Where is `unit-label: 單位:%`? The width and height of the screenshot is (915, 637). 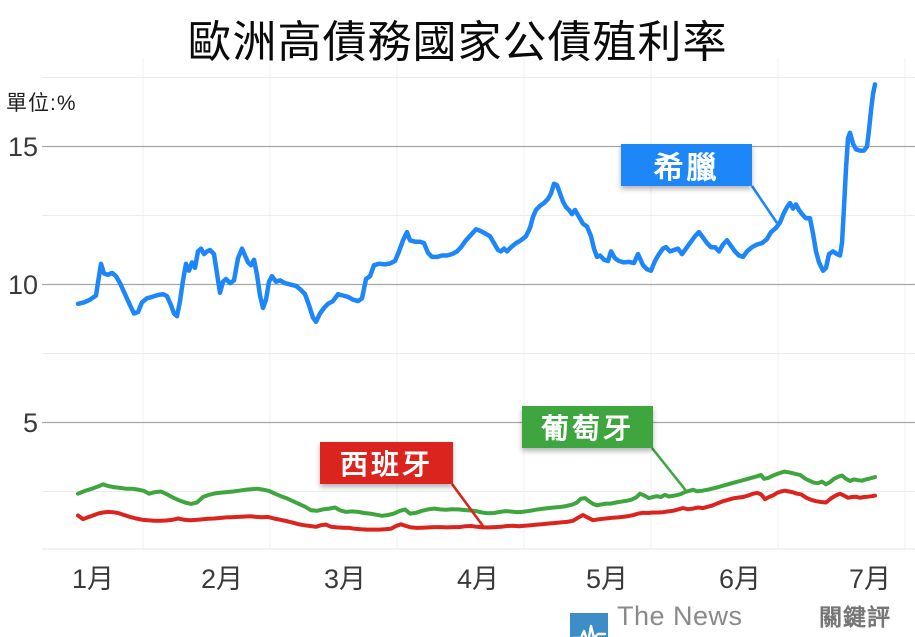 unit-label: 單位:% is located at coordinates (41, 103).